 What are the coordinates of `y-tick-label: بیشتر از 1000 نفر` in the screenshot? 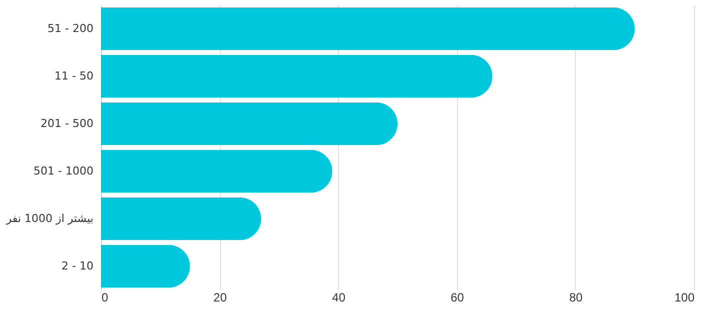 It's located at (49, 218).